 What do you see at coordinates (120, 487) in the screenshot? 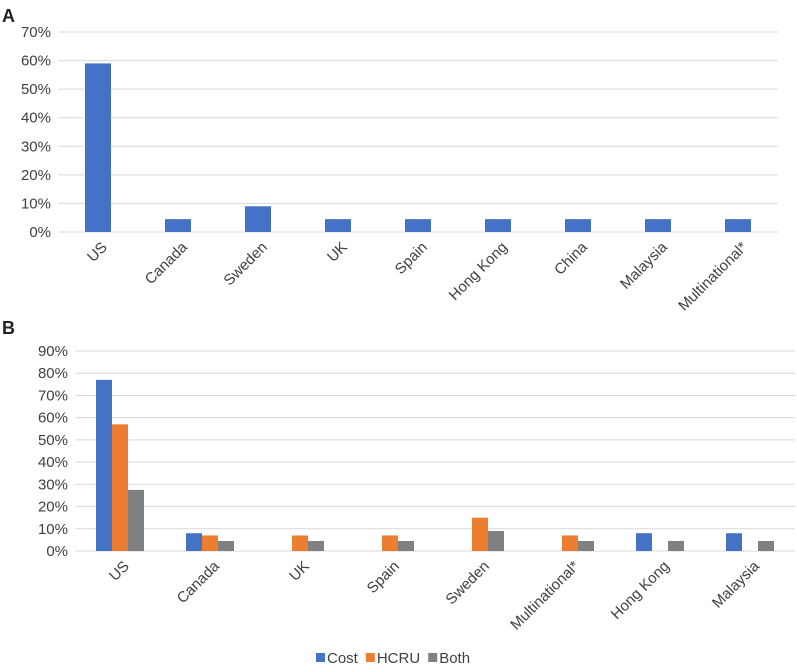
I see `bar-hcru-us` at bounding box center [120, 487].